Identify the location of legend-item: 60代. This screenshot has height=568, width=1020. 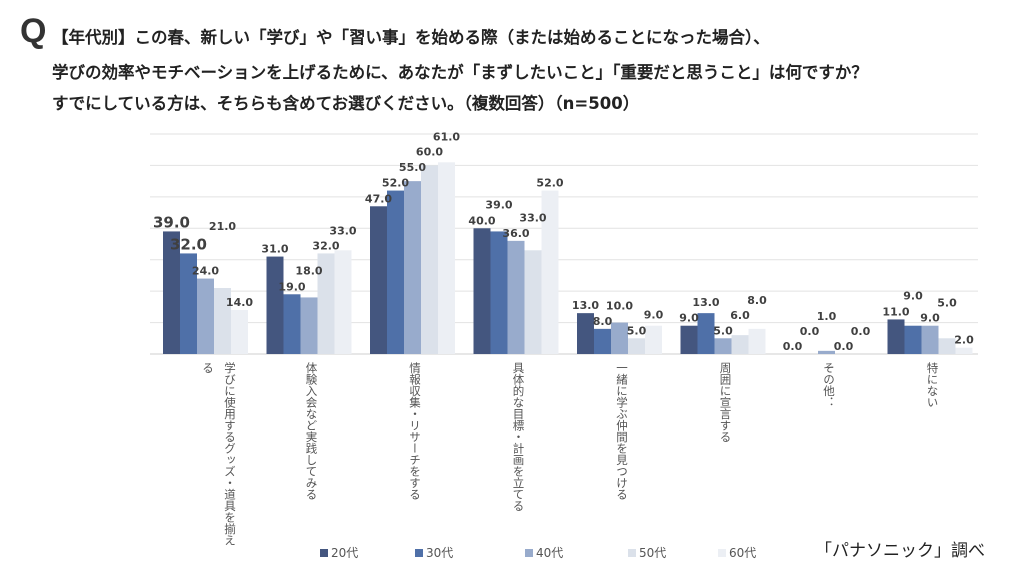
(737, 552).